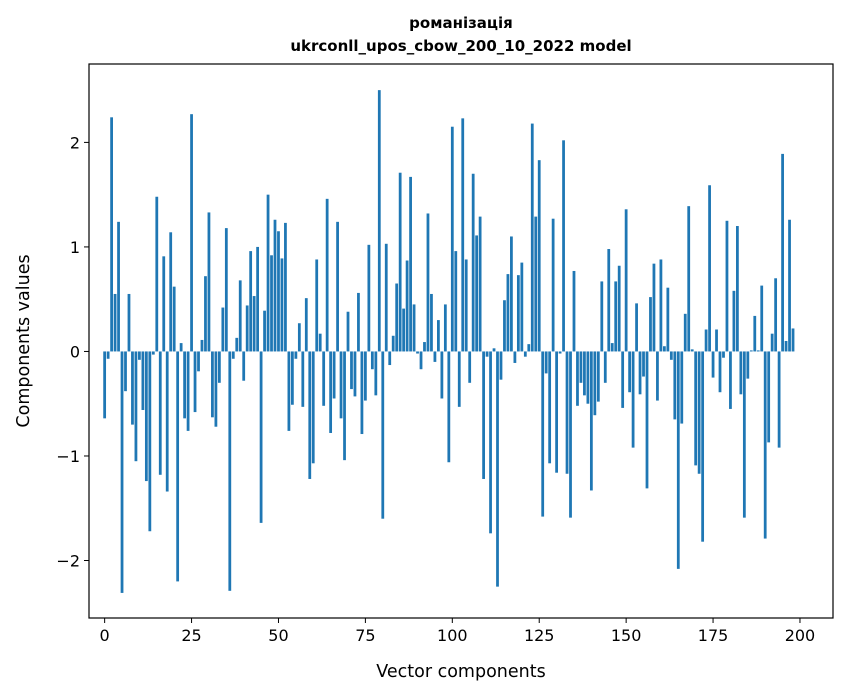 The width and height of the screenshot is (847, 696). What do you see at coordinates (800, 635) in the screenshot?
I see `x-tick-label: 200` at bounding box center [800, 635].